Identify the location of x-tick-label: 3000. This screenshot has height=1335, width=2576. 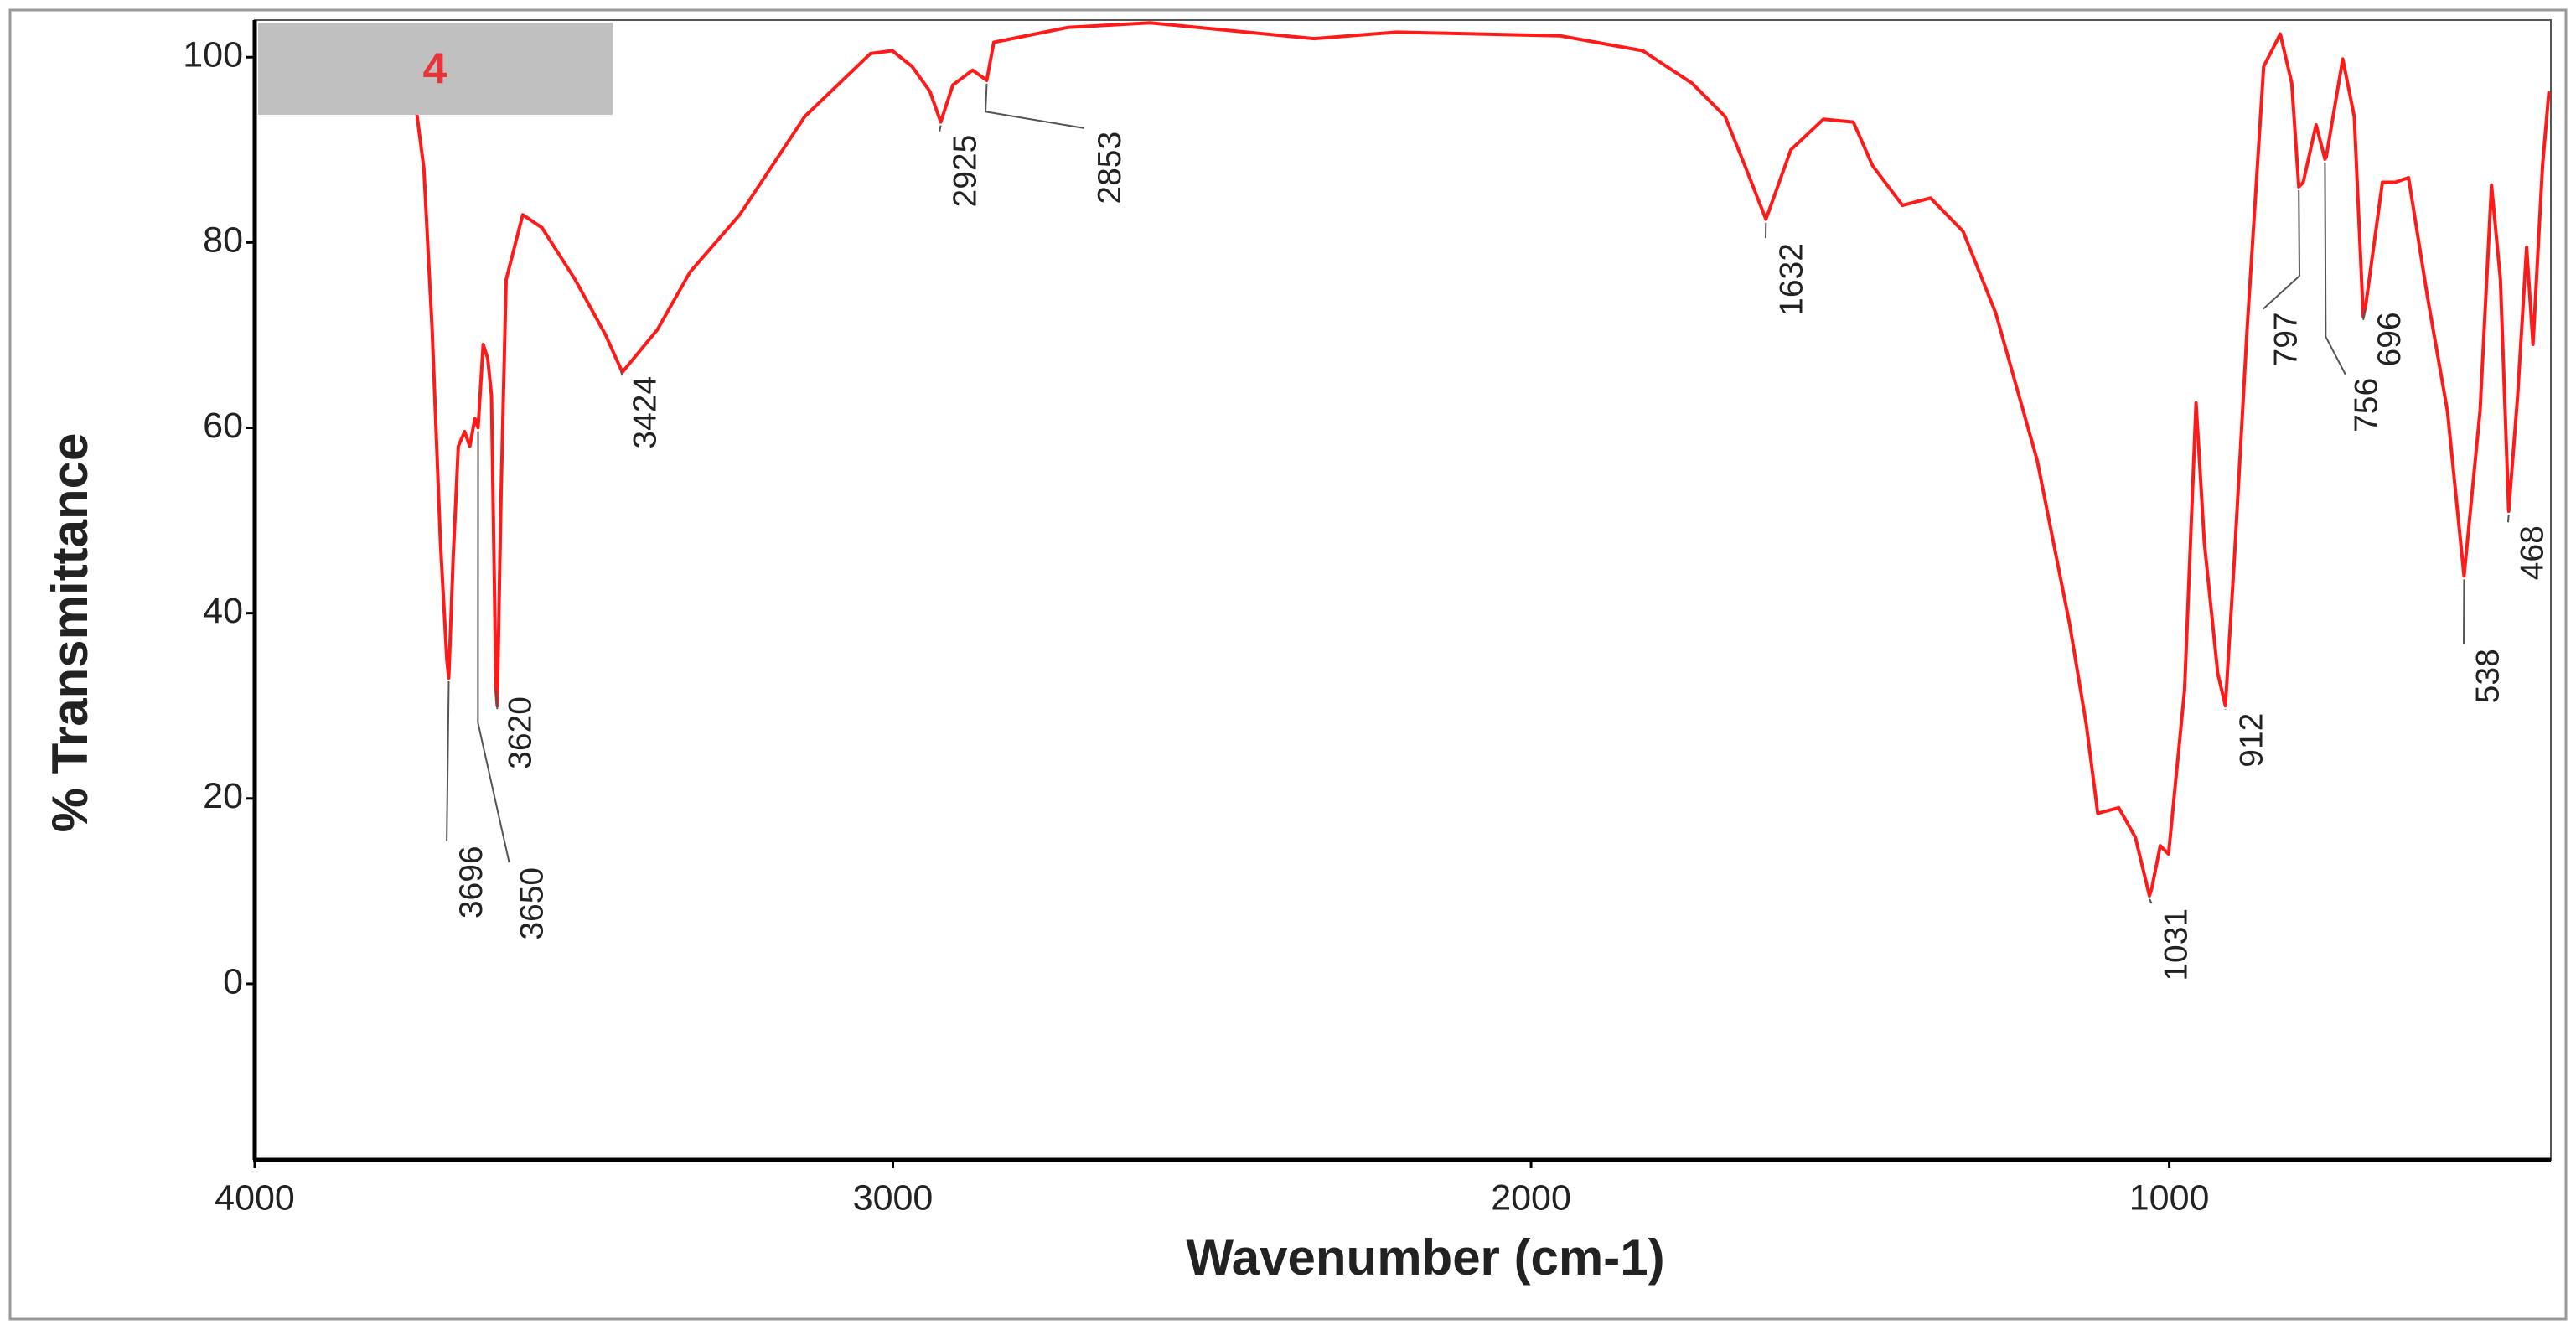
(893, 1197).